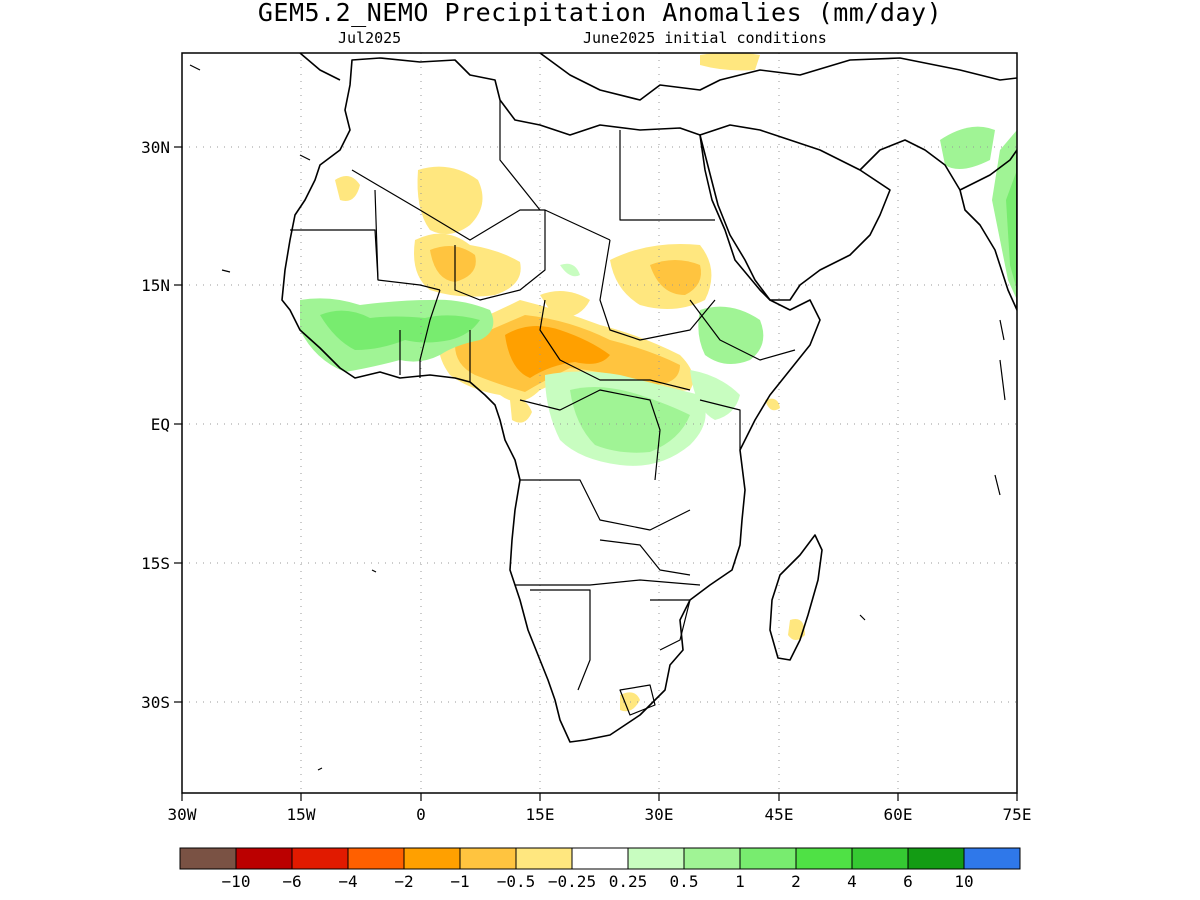  Describe the element at coordinates (659, 814) in the screenshot. I see `lon-label: 30E` at that location.